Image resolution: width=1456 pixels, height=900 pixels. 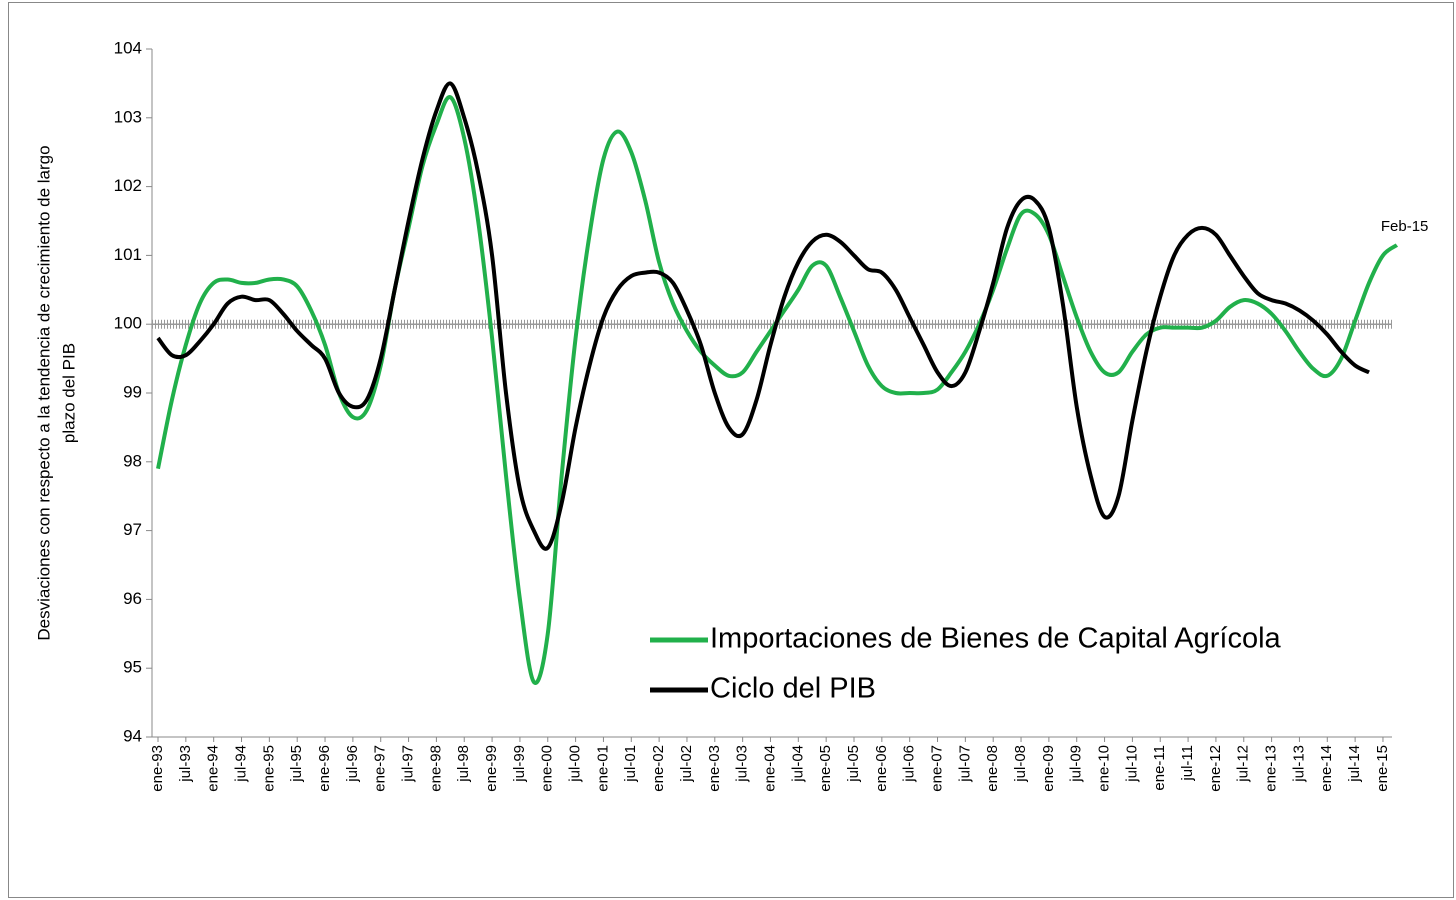 I want to click on y-tick-label: 99, so click(x=132, y=391).